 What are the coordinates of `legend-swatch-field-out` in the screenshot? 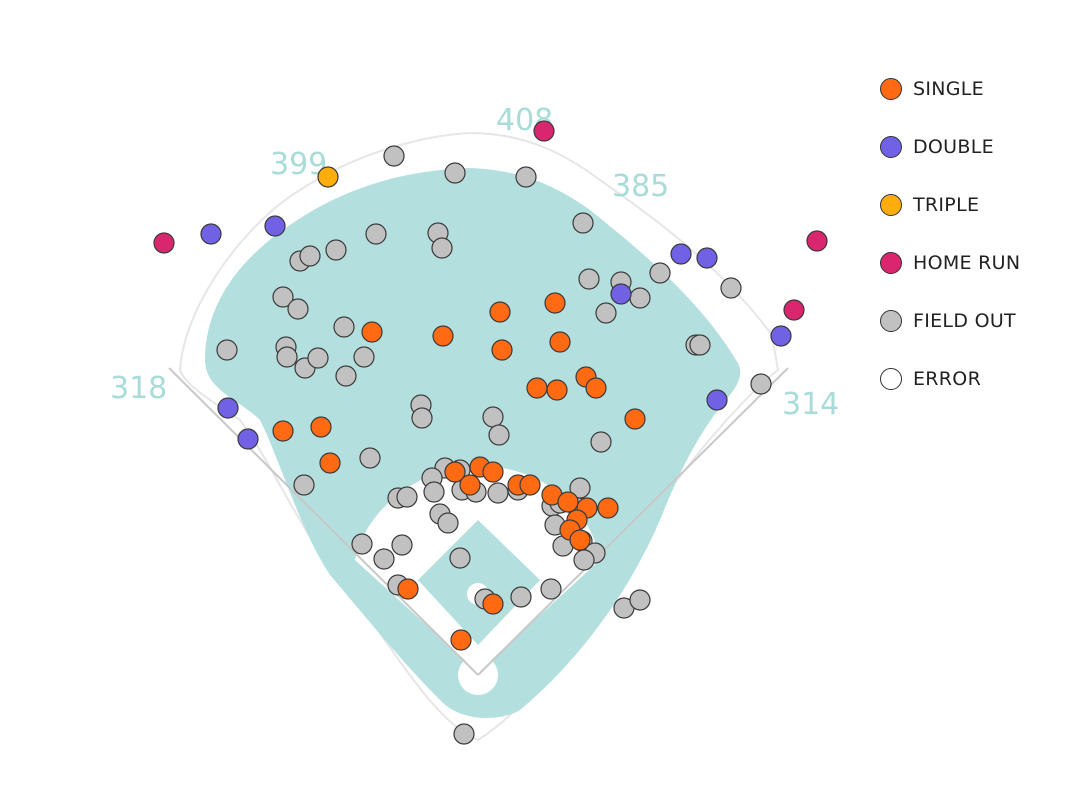 It's located at (891, 321).